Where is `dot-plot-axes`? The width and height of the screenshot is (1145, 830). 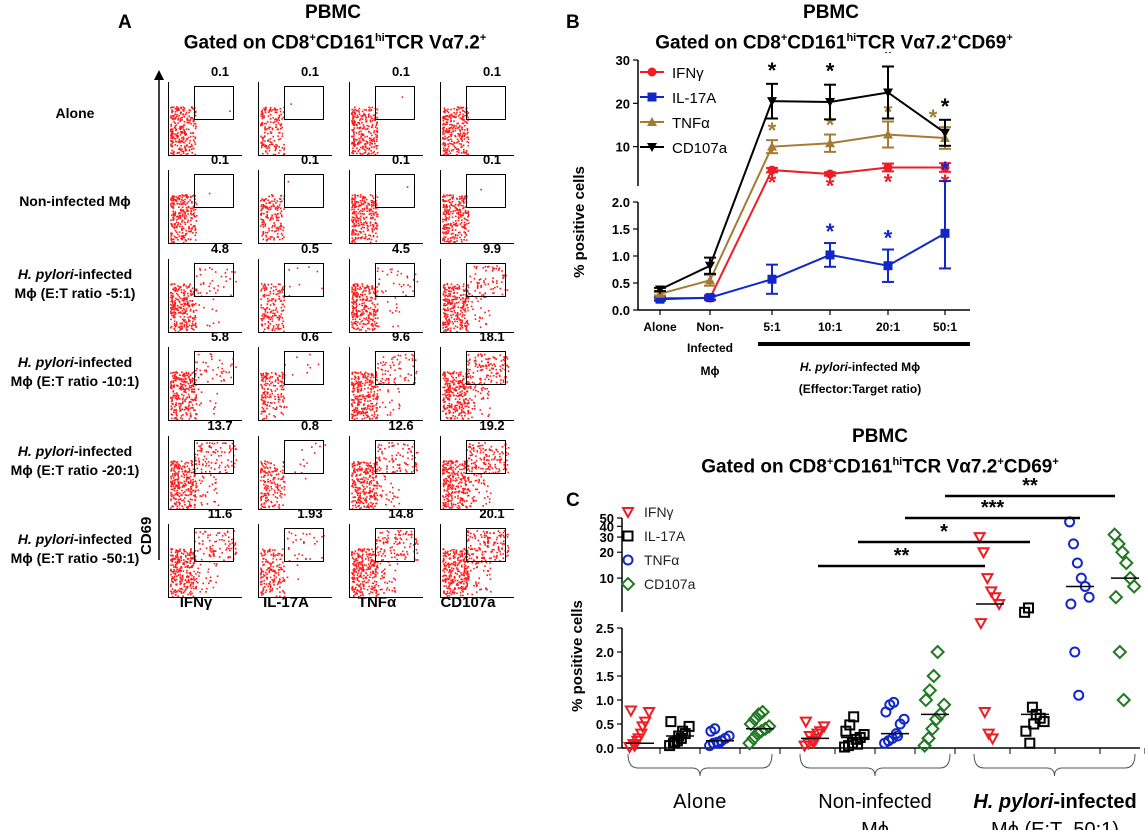 dot-plot-axes is located at coordinates (386, 207).